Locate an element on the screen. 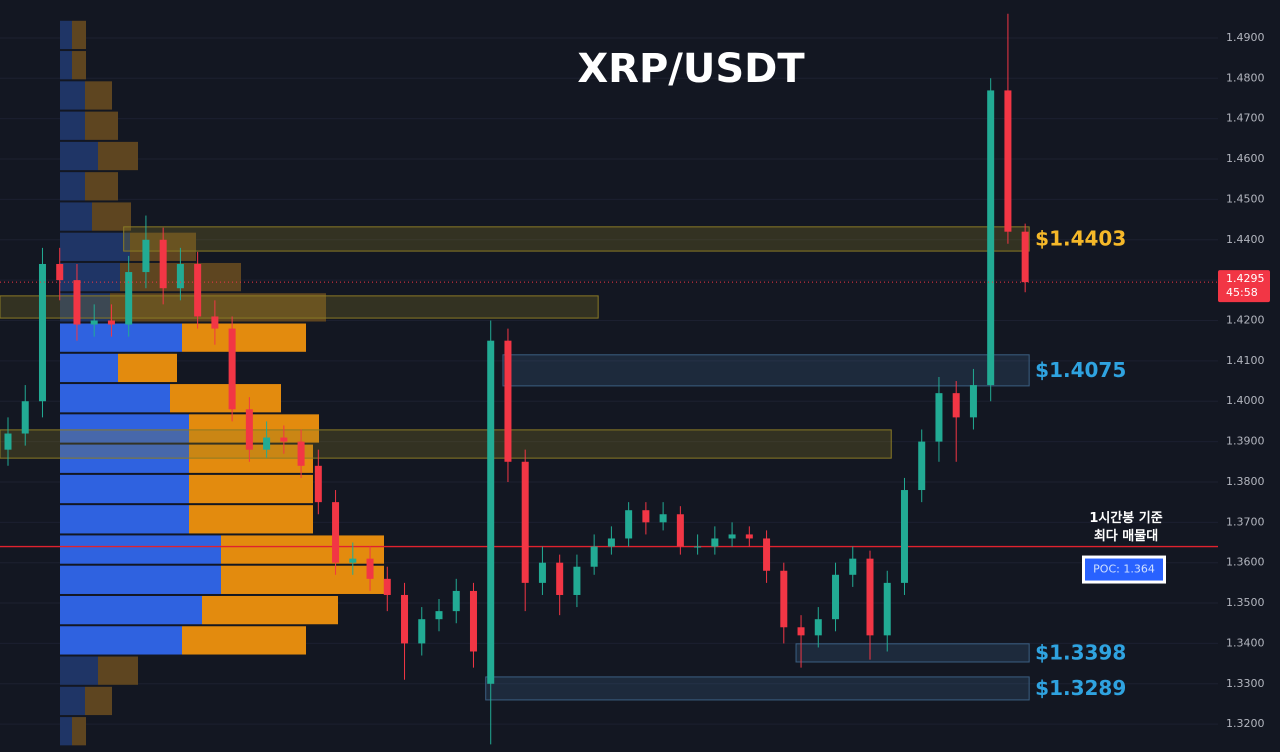 The height and width of the screenshot is (752, 1280). y-tick-label: 1.3800 is located at coordinates (1245, 481).